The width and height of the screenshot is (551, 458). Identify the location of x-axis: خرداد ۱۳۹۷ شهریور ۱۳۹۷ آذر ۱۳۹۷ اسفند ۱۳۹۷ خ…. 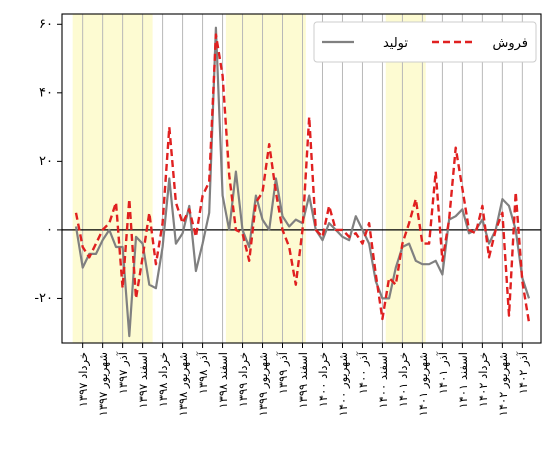
(303, 379).